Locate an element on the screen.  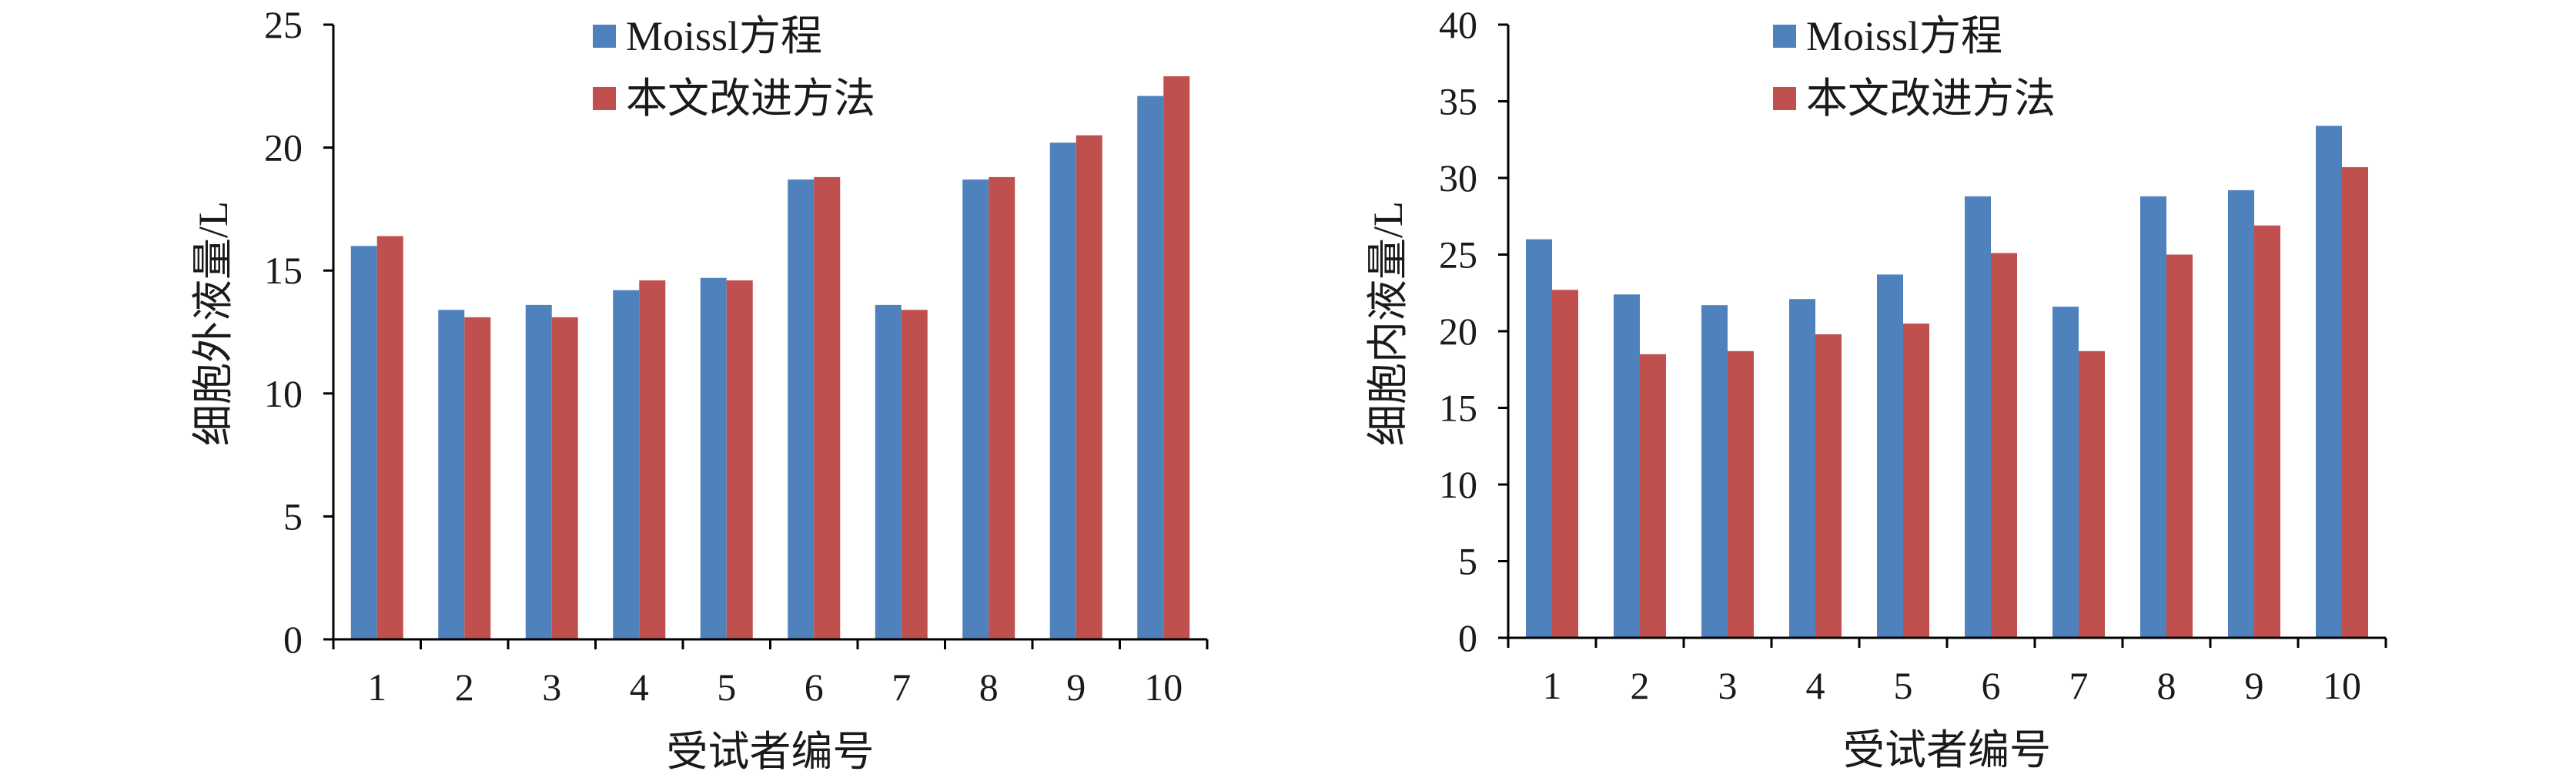
y-tick-label: 35 is located at coordinates (1458, 101).